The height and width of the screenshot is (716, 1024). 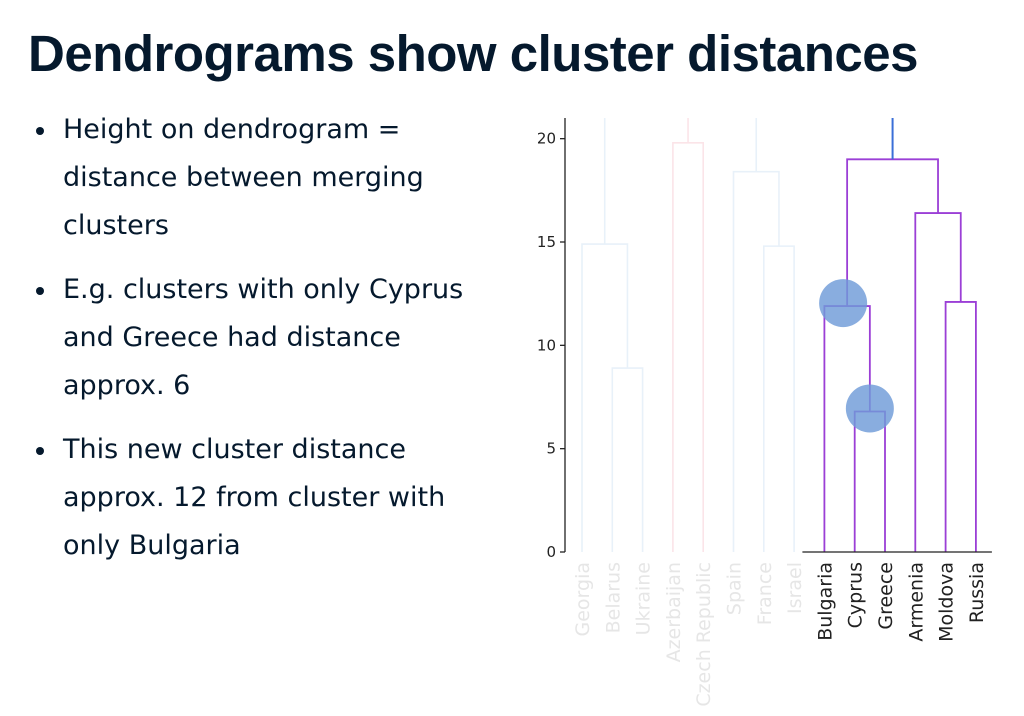 What do you see at coordinates (551, 552) in the screenshot?
I see `y-tick-label: 0` at bounding box center [551, 552].